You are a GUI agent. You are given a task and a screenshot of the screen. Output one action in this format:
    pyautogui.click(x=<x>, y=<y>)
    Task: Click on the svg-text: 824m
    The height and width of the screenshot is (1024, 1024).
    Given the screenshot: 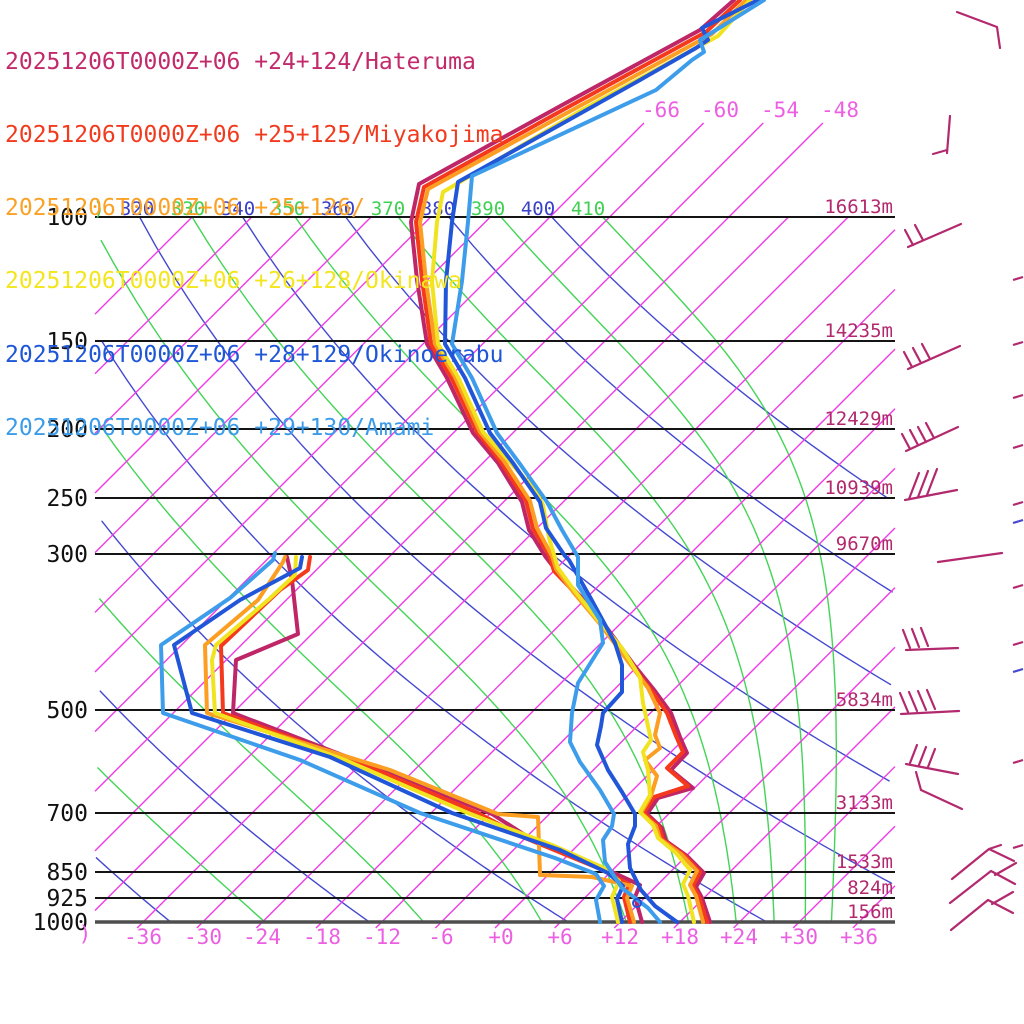 What is the action you would take?
    pyautogui.click(x=870, y=888)
    